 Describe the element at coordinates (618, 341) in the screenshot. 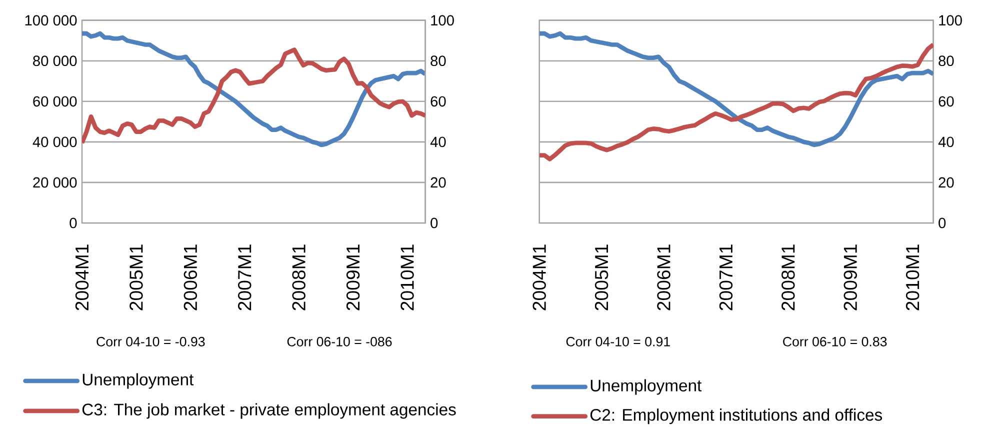

I see `text: Corr 04-10 = 0.91` at that location.